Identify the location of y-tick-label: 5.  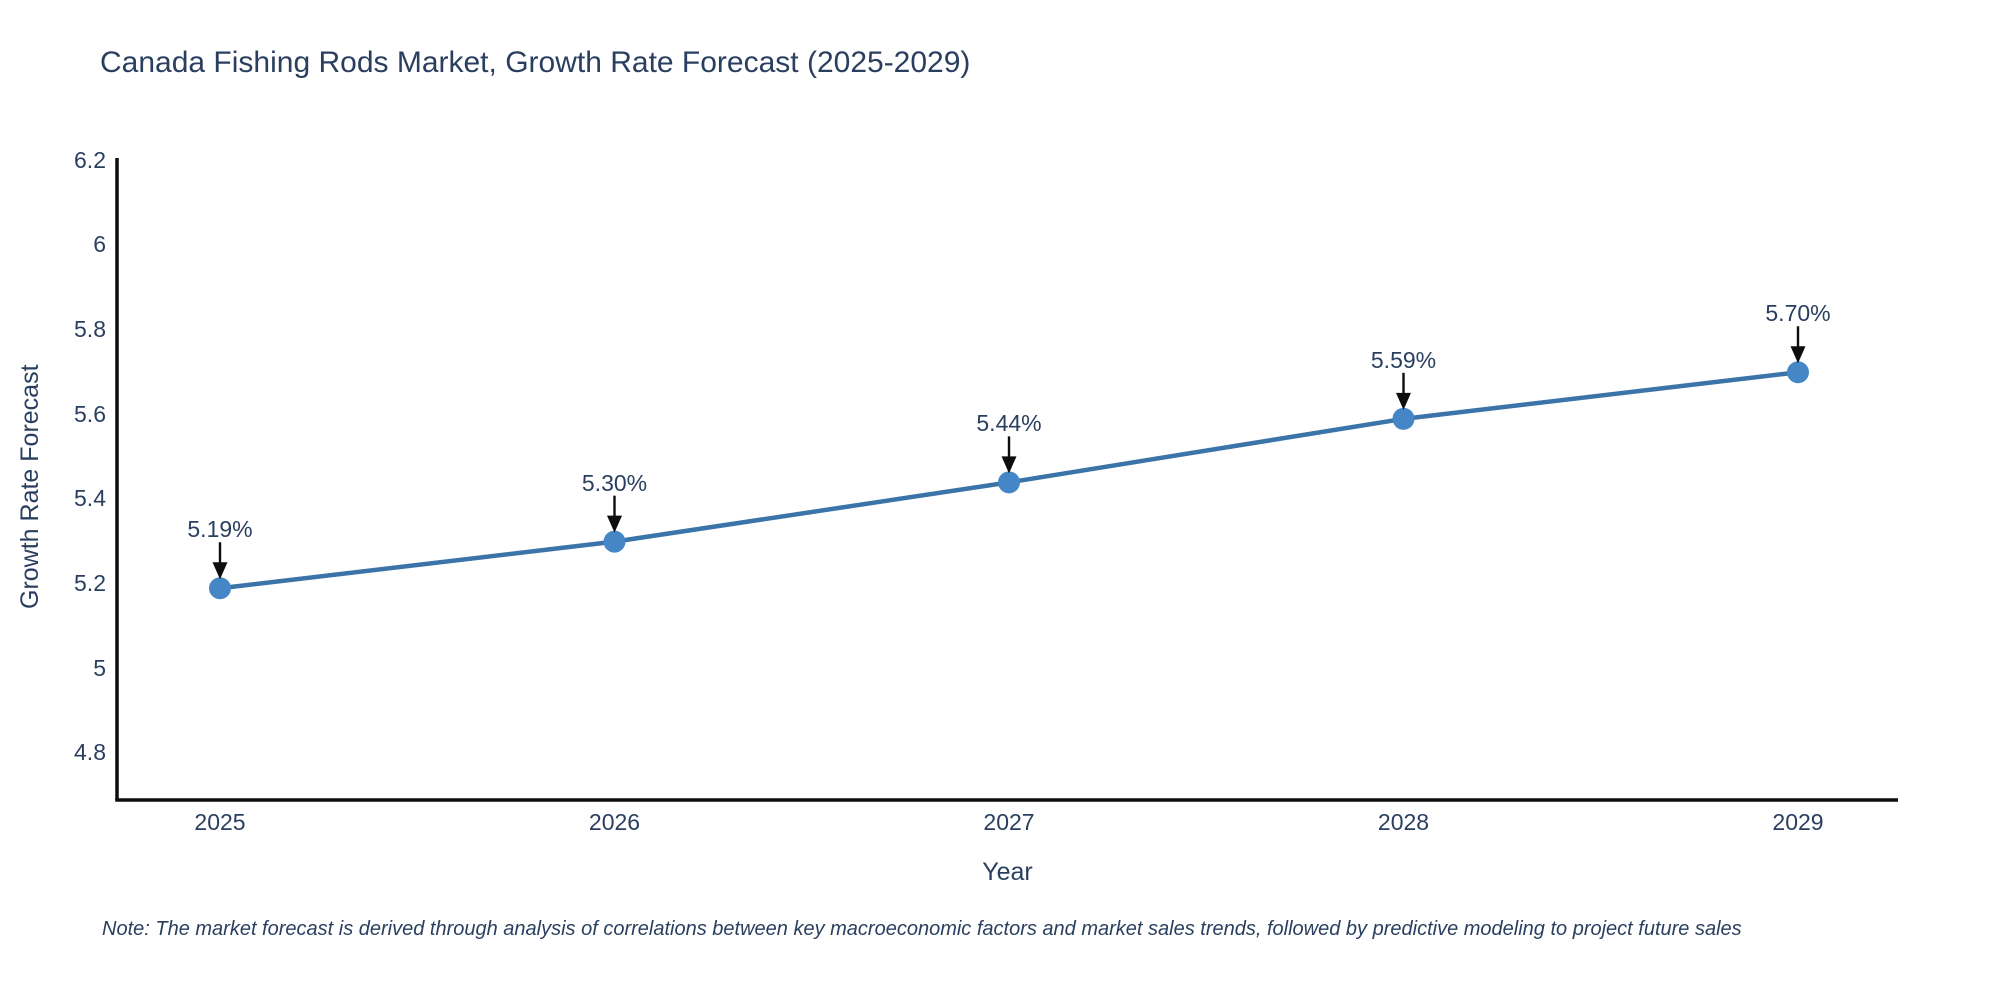
(99, 667).